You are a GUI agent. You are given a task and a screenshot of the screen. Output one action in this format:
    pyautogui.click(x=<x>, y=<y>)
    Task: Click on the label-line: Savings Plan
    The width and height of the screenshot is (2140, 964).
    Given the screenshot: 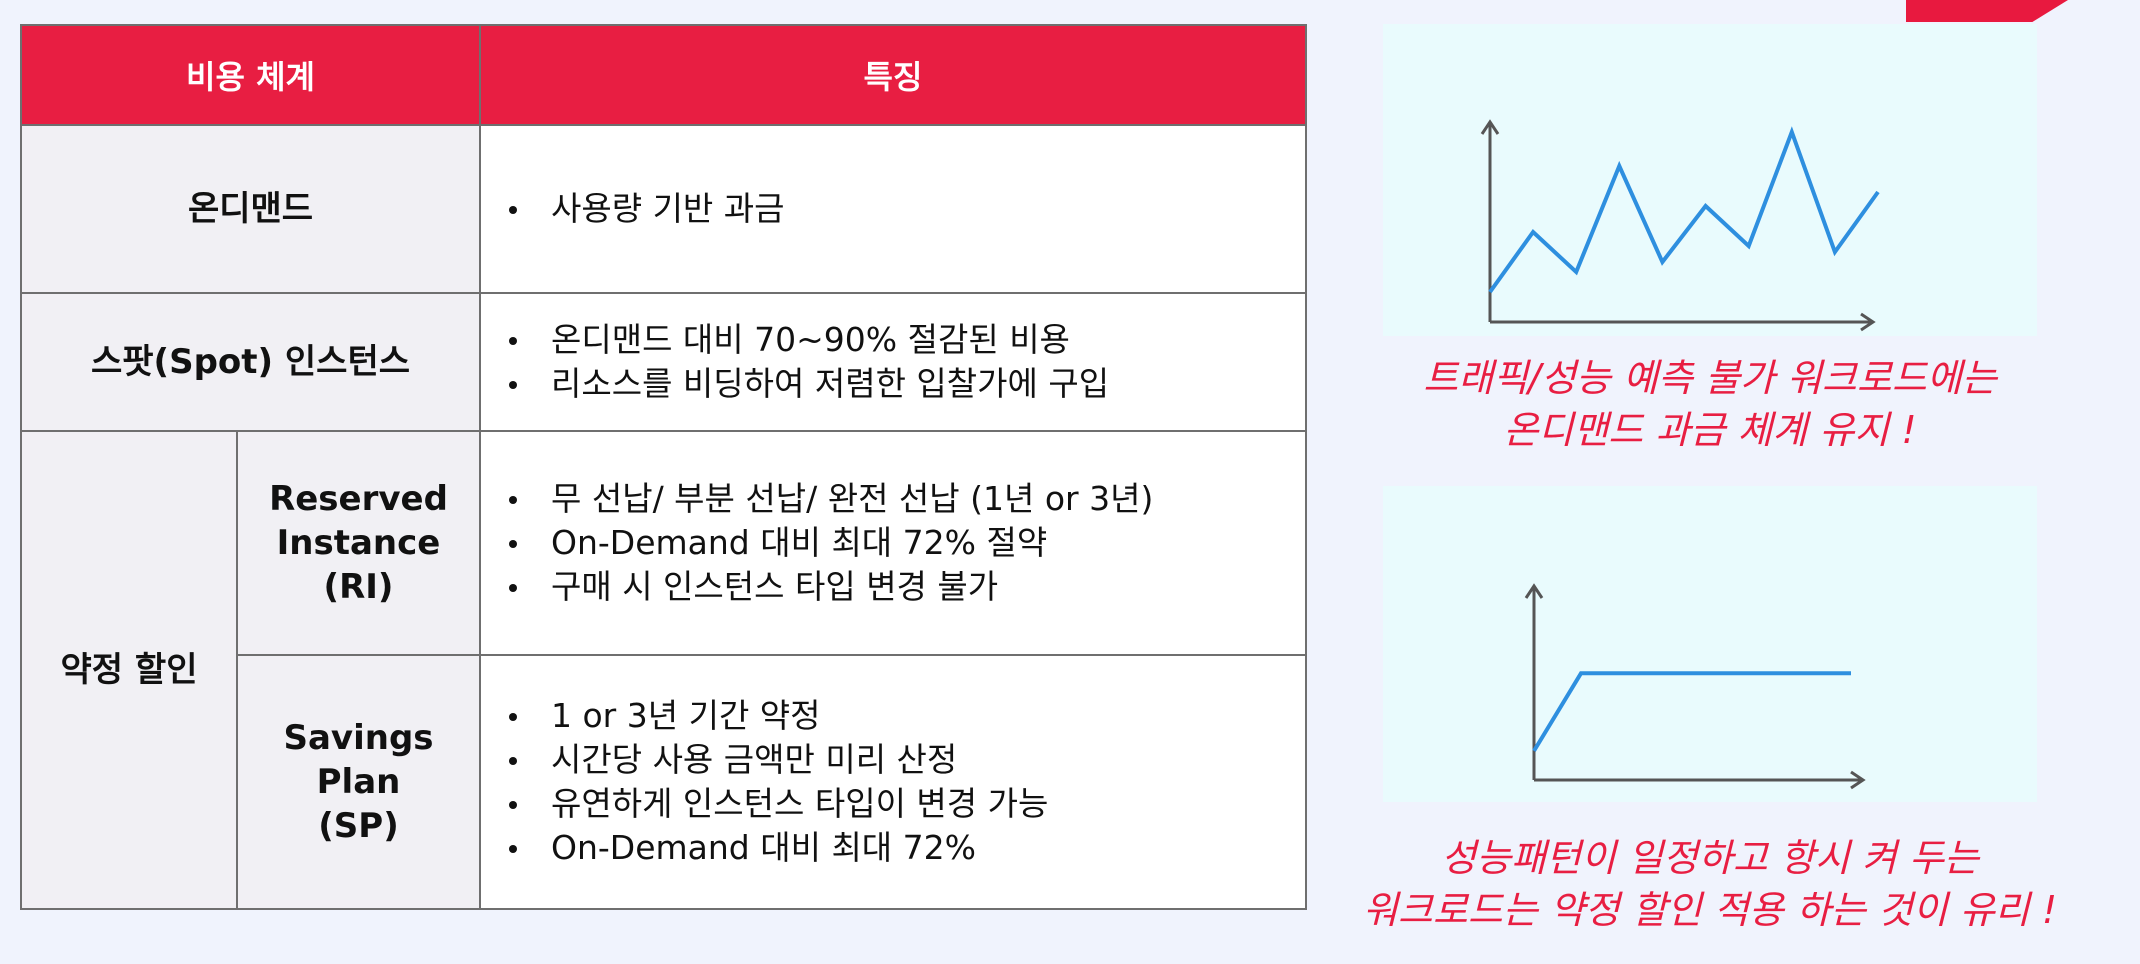 What is the action you would take?
    pyautogui.click(x=358, y=759)
    